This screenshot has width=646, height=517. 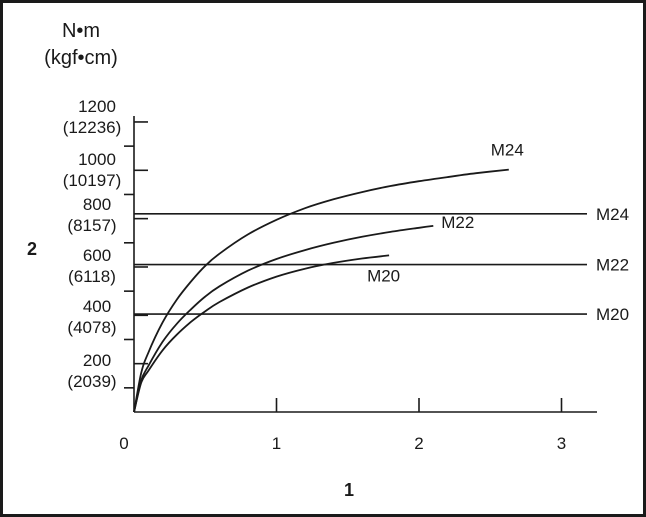 What do you see at coordinates (81, 44) in the screenshot?
I see `y-unit-label: N•m (kgf•cm)` at bounding box center [81, 44].